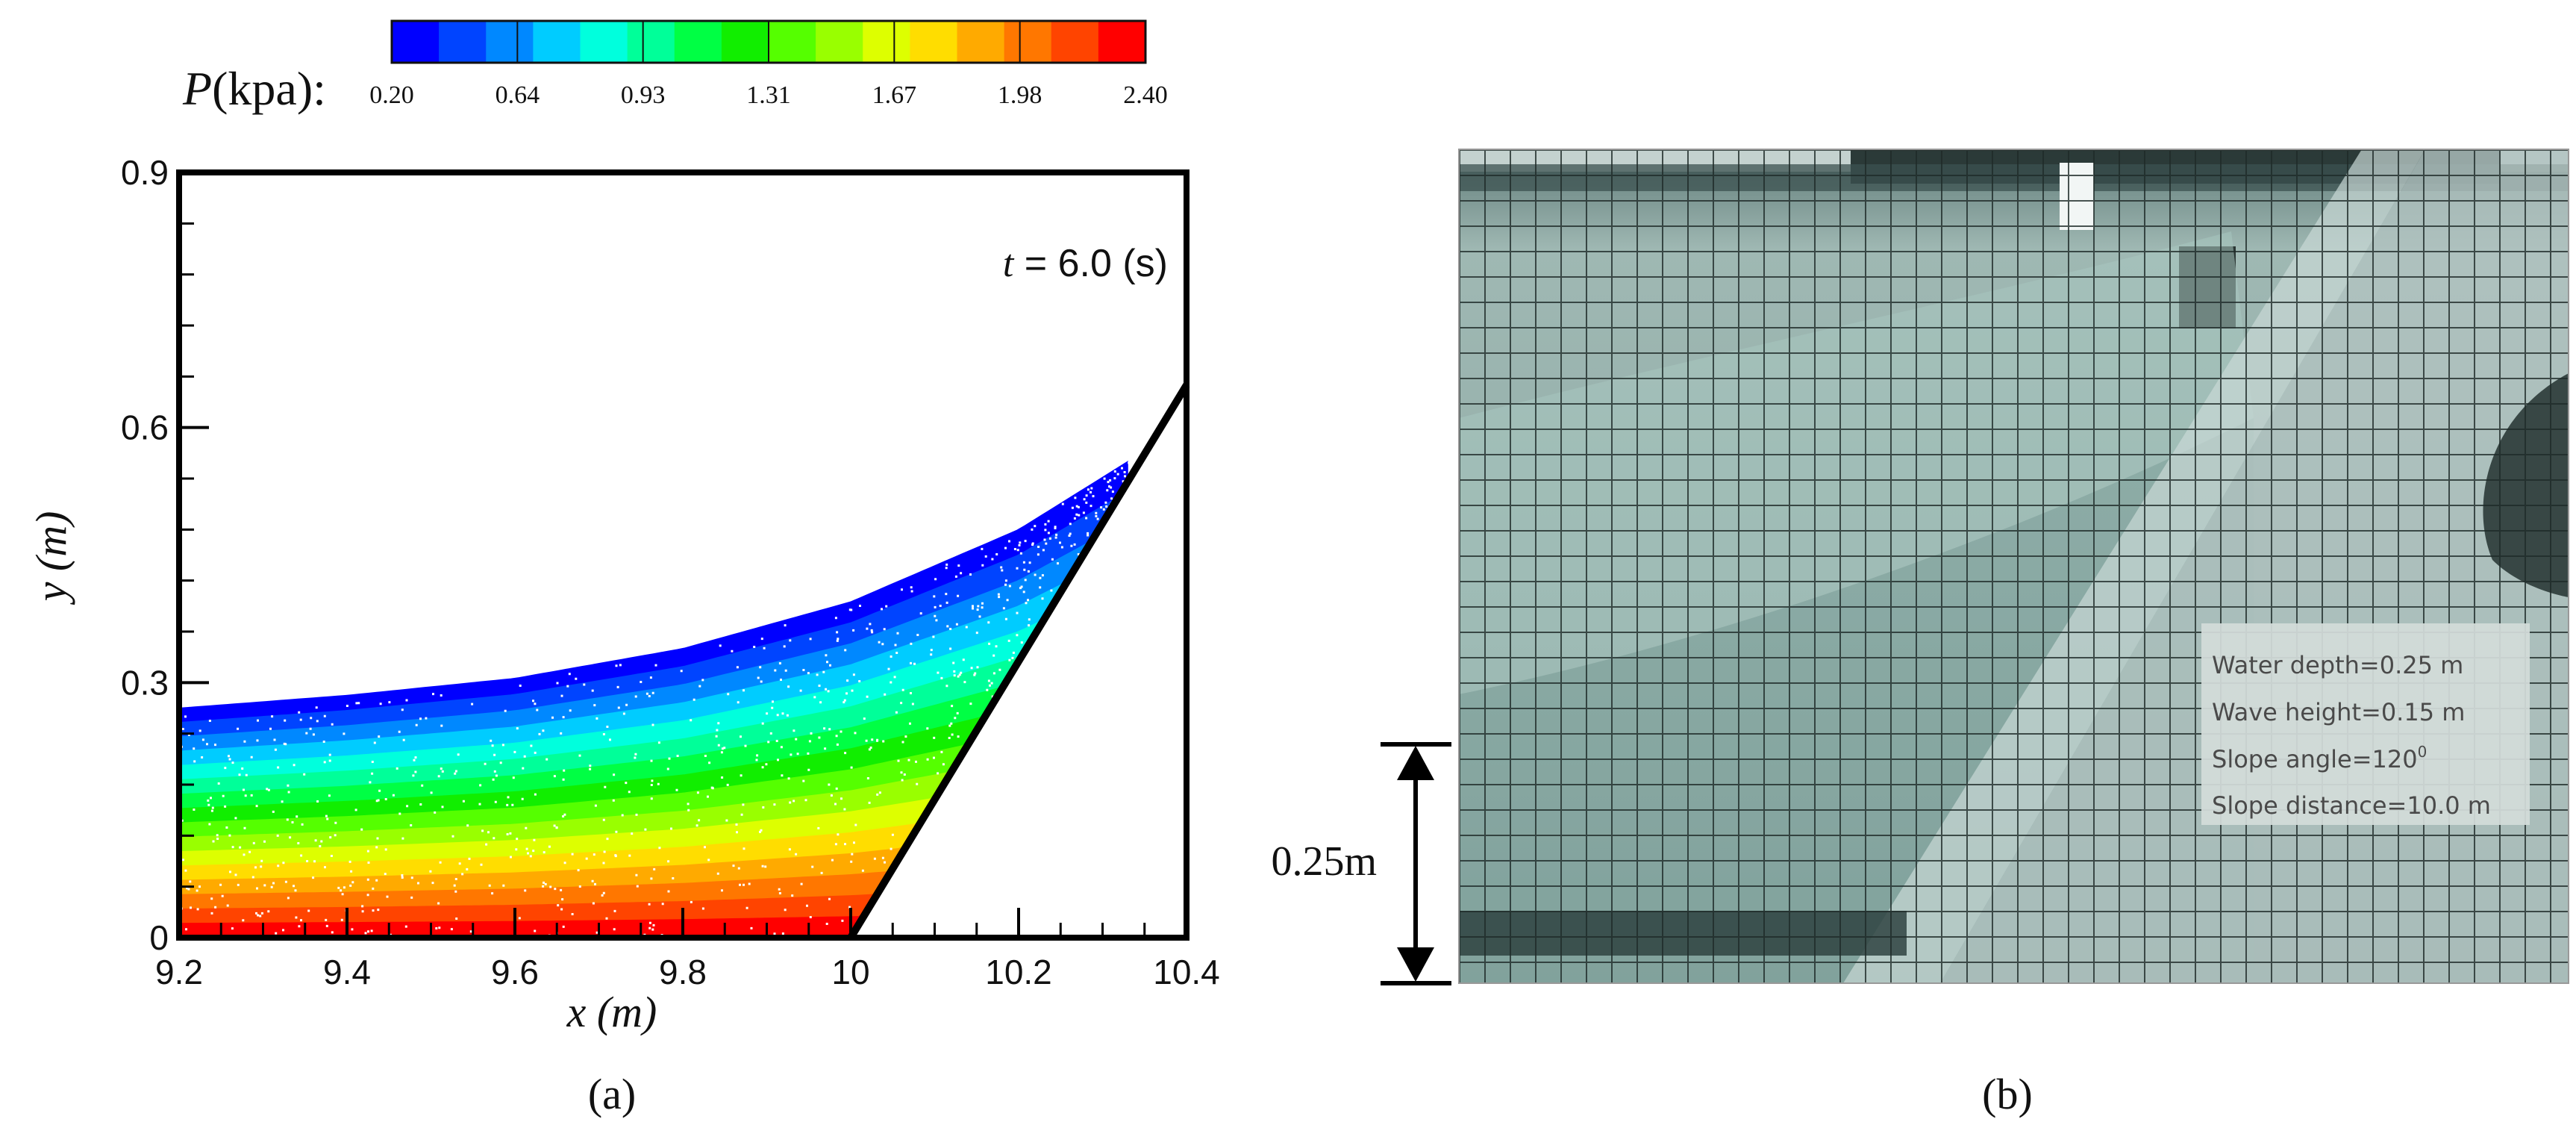 The height and width of the screenshot is (1137, 2576). I want to click on panel-a-label: (a), so click(612, 1094).